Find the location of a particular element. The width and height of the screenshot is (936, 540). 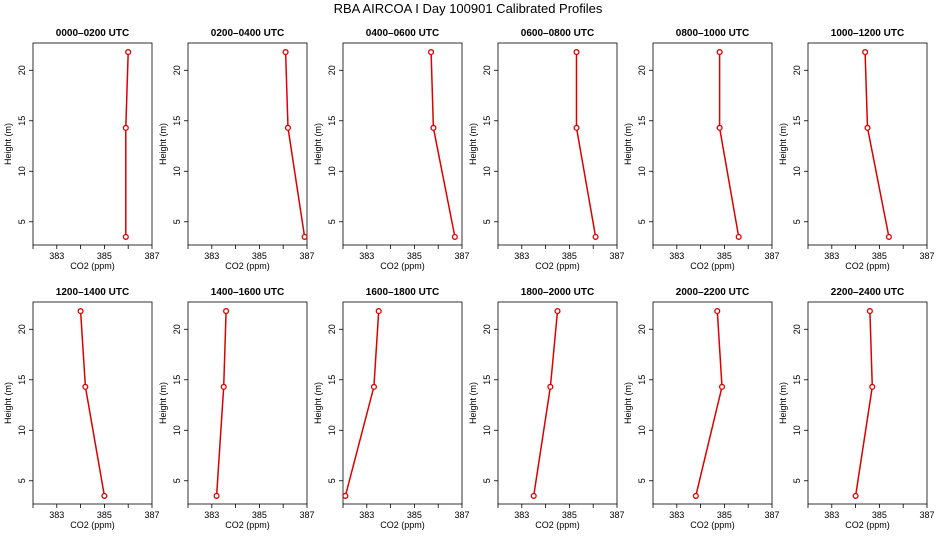

panel-title: 1000–1200 UTC is located at coordinates (867, 33).